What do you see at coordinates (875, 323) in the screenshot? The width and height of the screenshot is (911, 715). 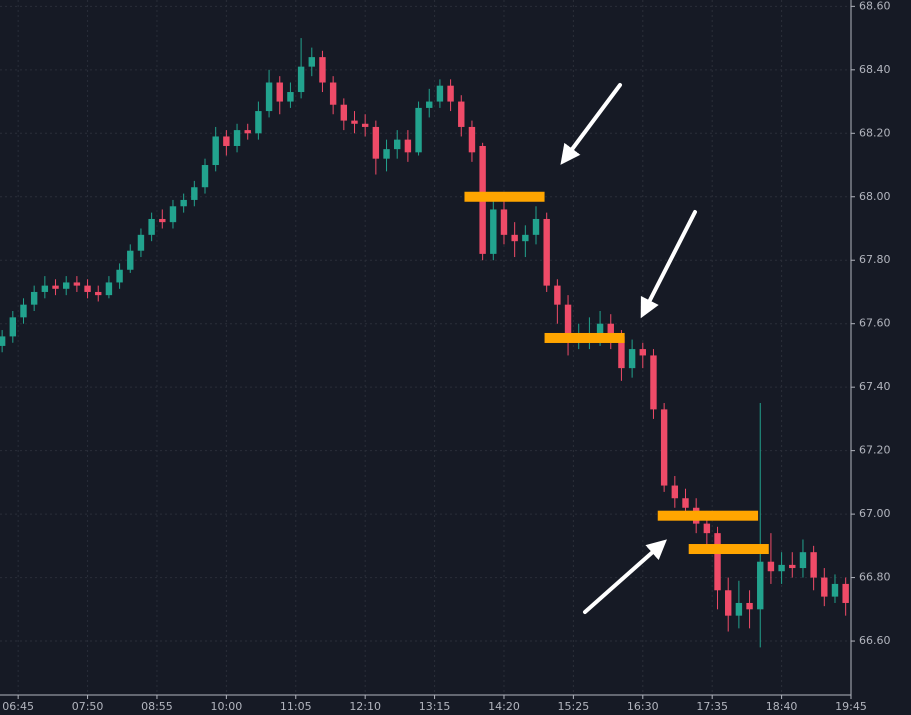 I see `y-tick-label: 67.60` at bounding box center [875, 323].